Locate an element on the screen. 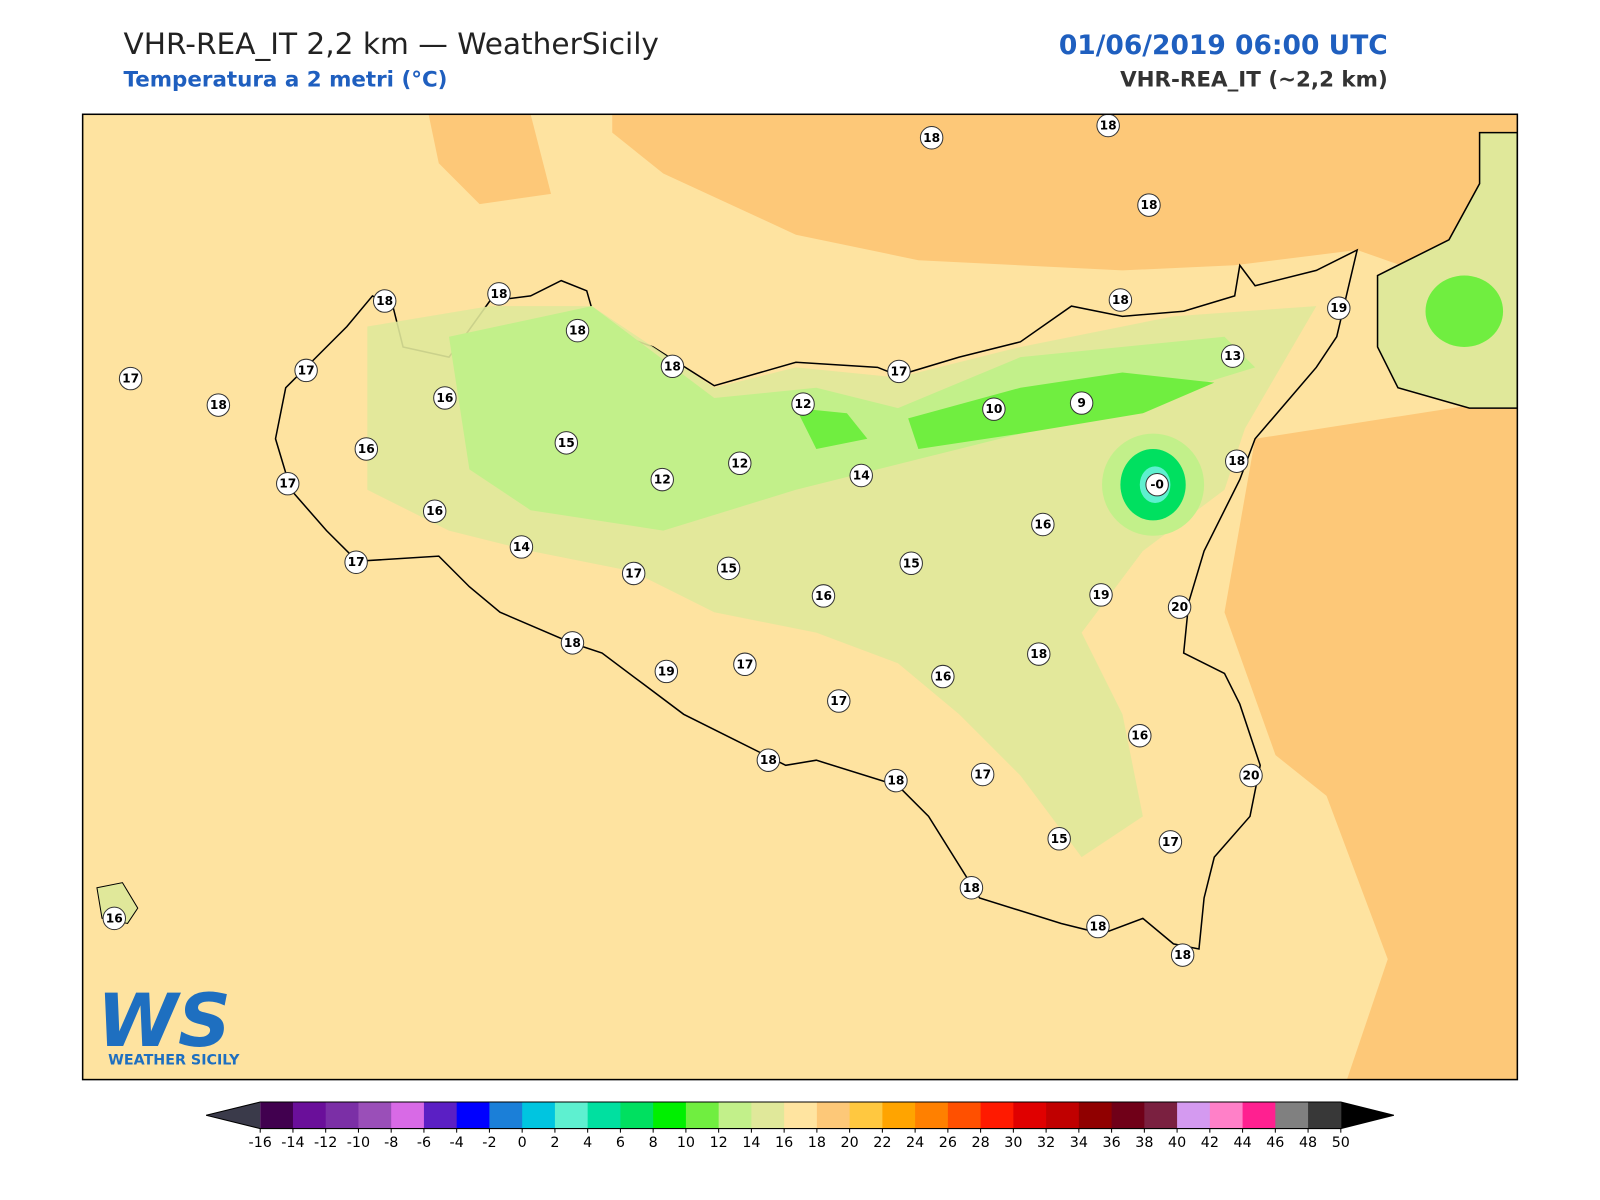 The width and height of the screenshot is (1600, 1200). colorbar-tick-label: -4 is located at coordinates (457, 1143).